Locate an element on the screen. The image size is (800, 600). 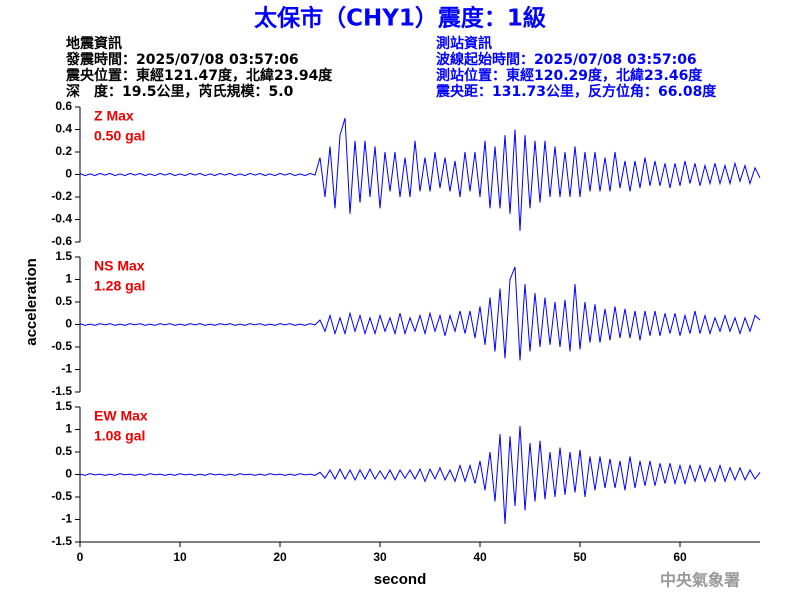
quake-info: 震央位置：東經121.47度，北緯23.94度 is located at coordinates (199, 75).